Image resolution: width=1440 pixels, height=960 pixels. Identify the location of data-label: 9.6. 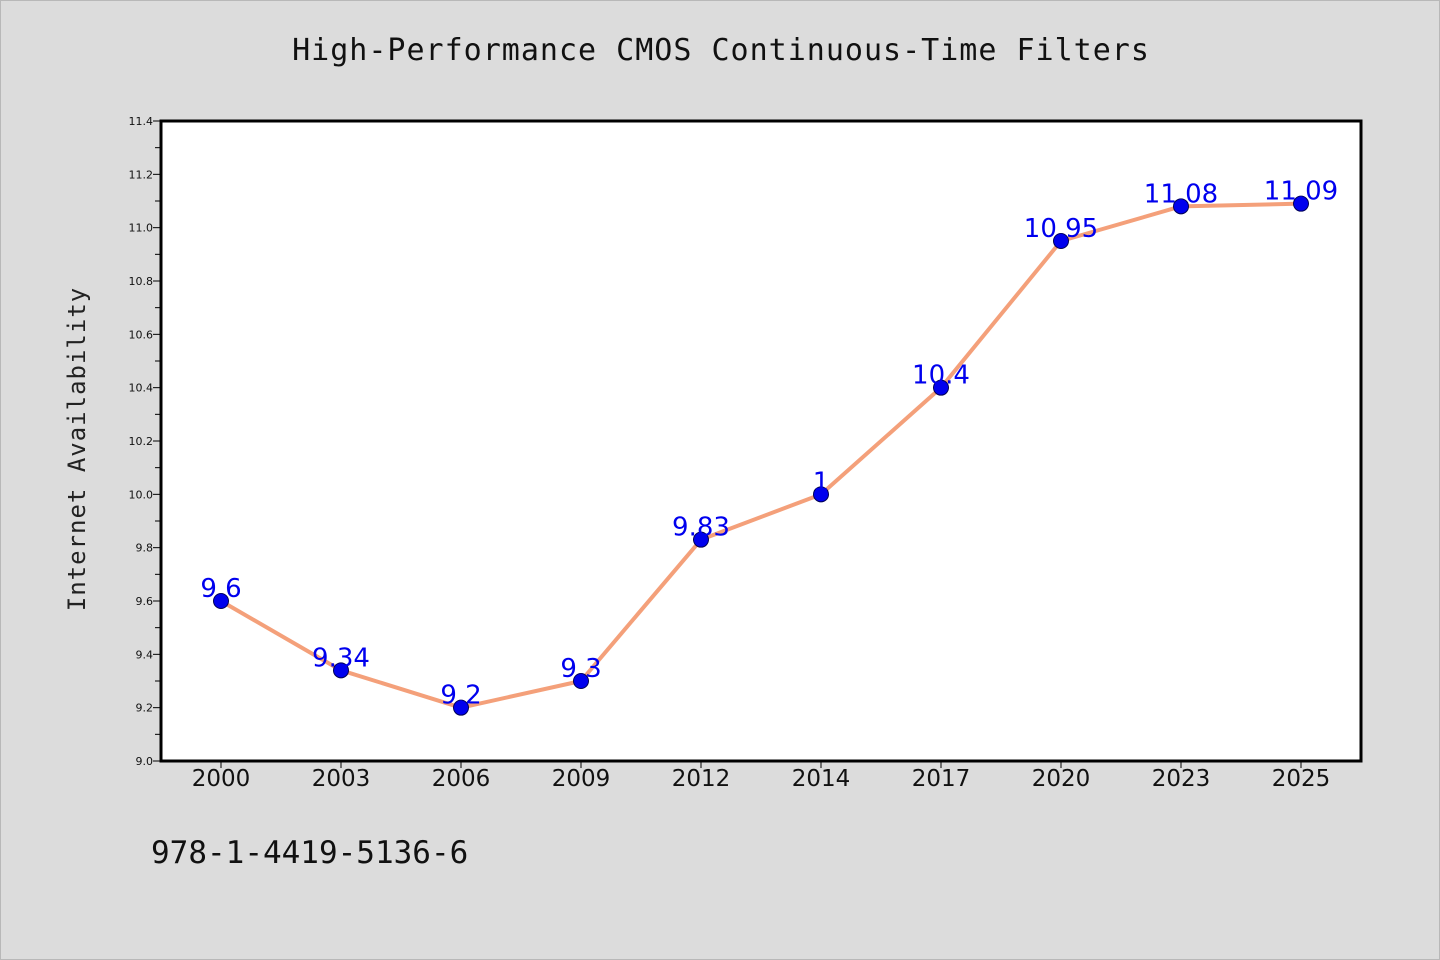
(220, 589).